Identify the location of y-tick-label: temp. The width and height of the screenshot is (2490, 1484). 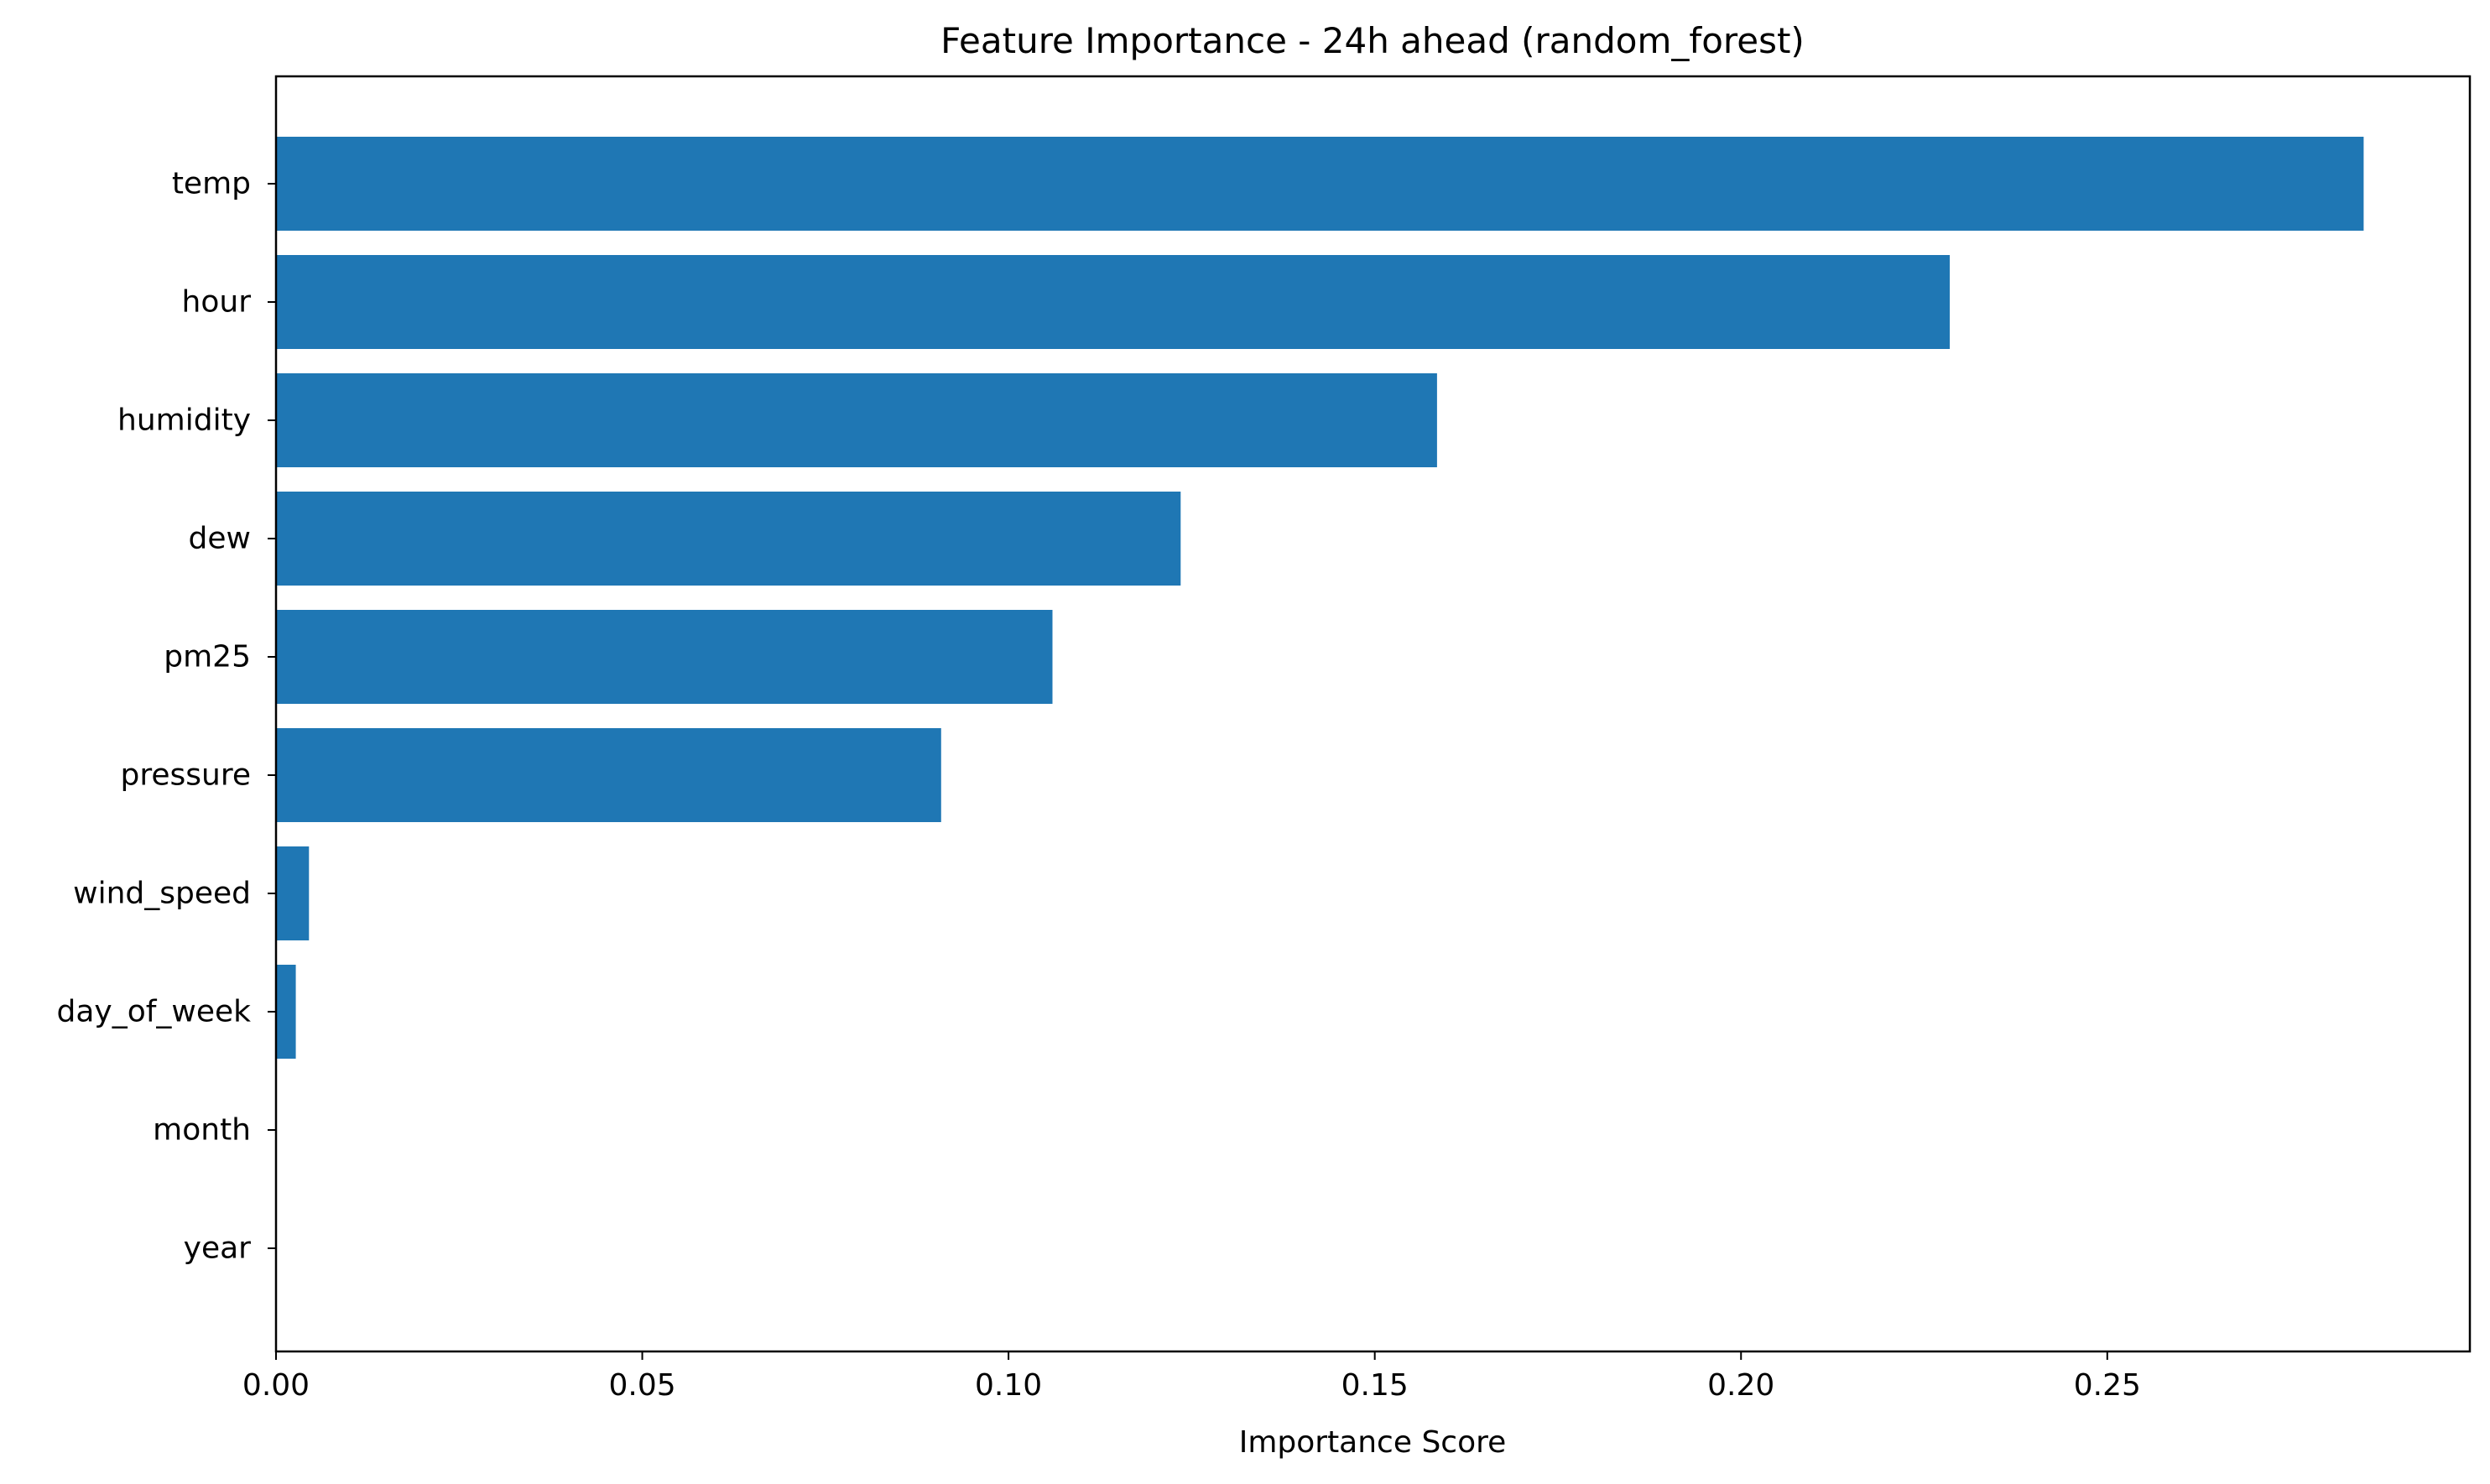
(211, 184).